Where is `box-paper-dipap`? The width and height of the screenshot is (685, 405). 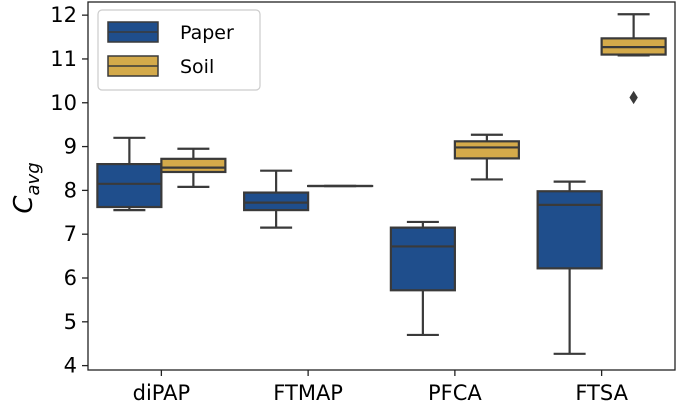
box-paper-dipap is located at coordinates (129, 174).